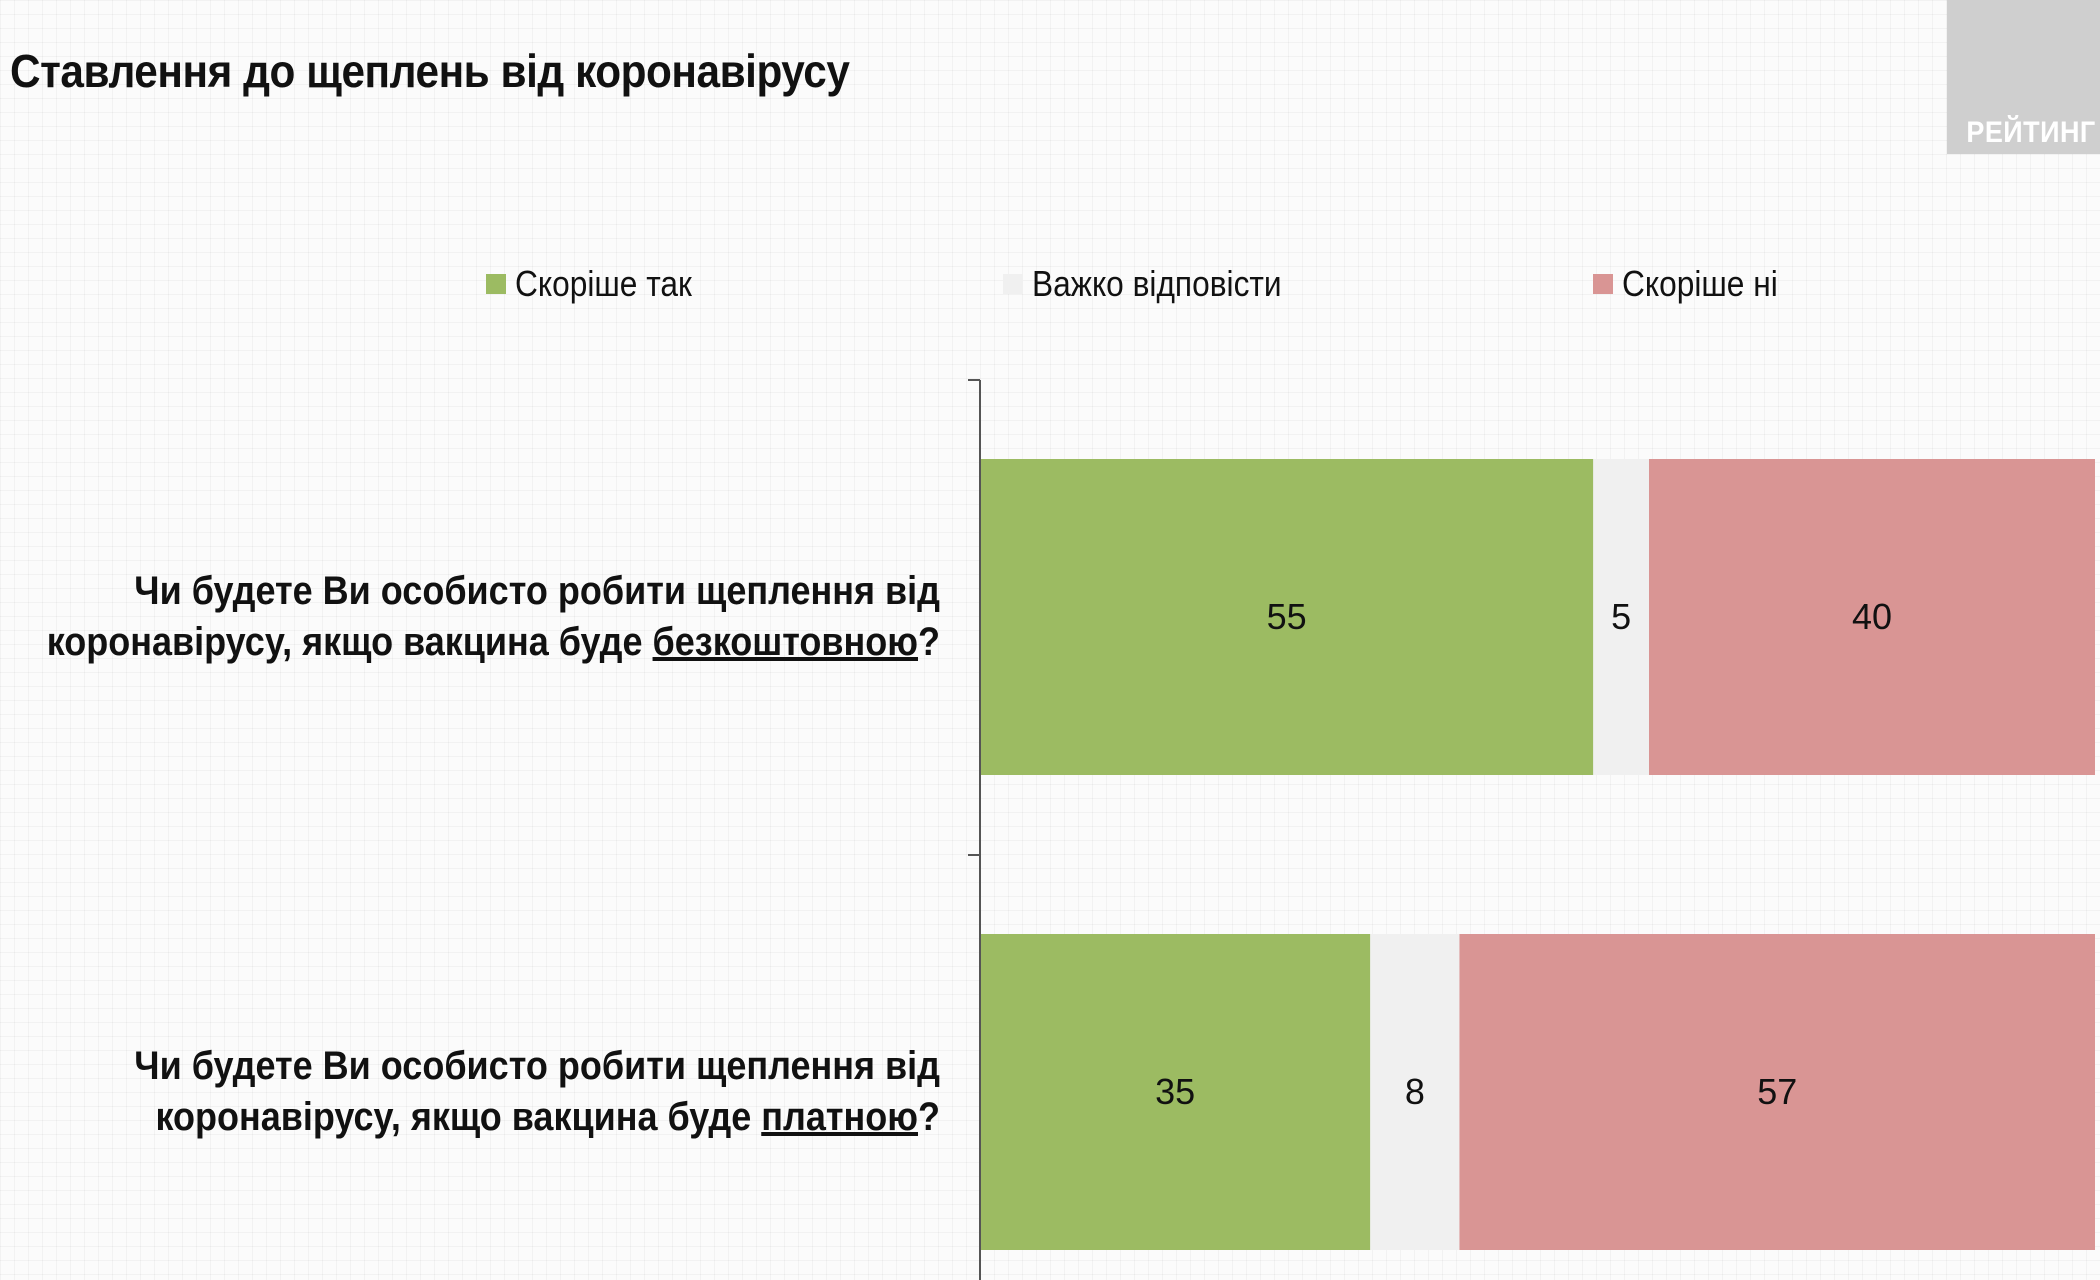 Image resolution: width=2100 pixels, height=1280 pixels. What do you see at coordinates (840, 1117) in the screenshot?
I see `category-label-highlight: платною` at bounding box center [840, 1117].